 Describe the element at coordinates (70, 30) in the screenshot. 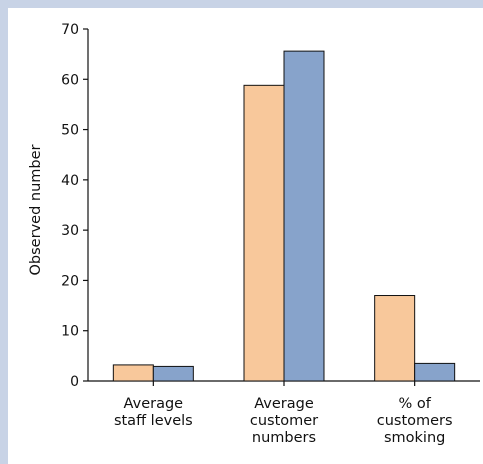

I see `y-tick-label: 70` at that location.